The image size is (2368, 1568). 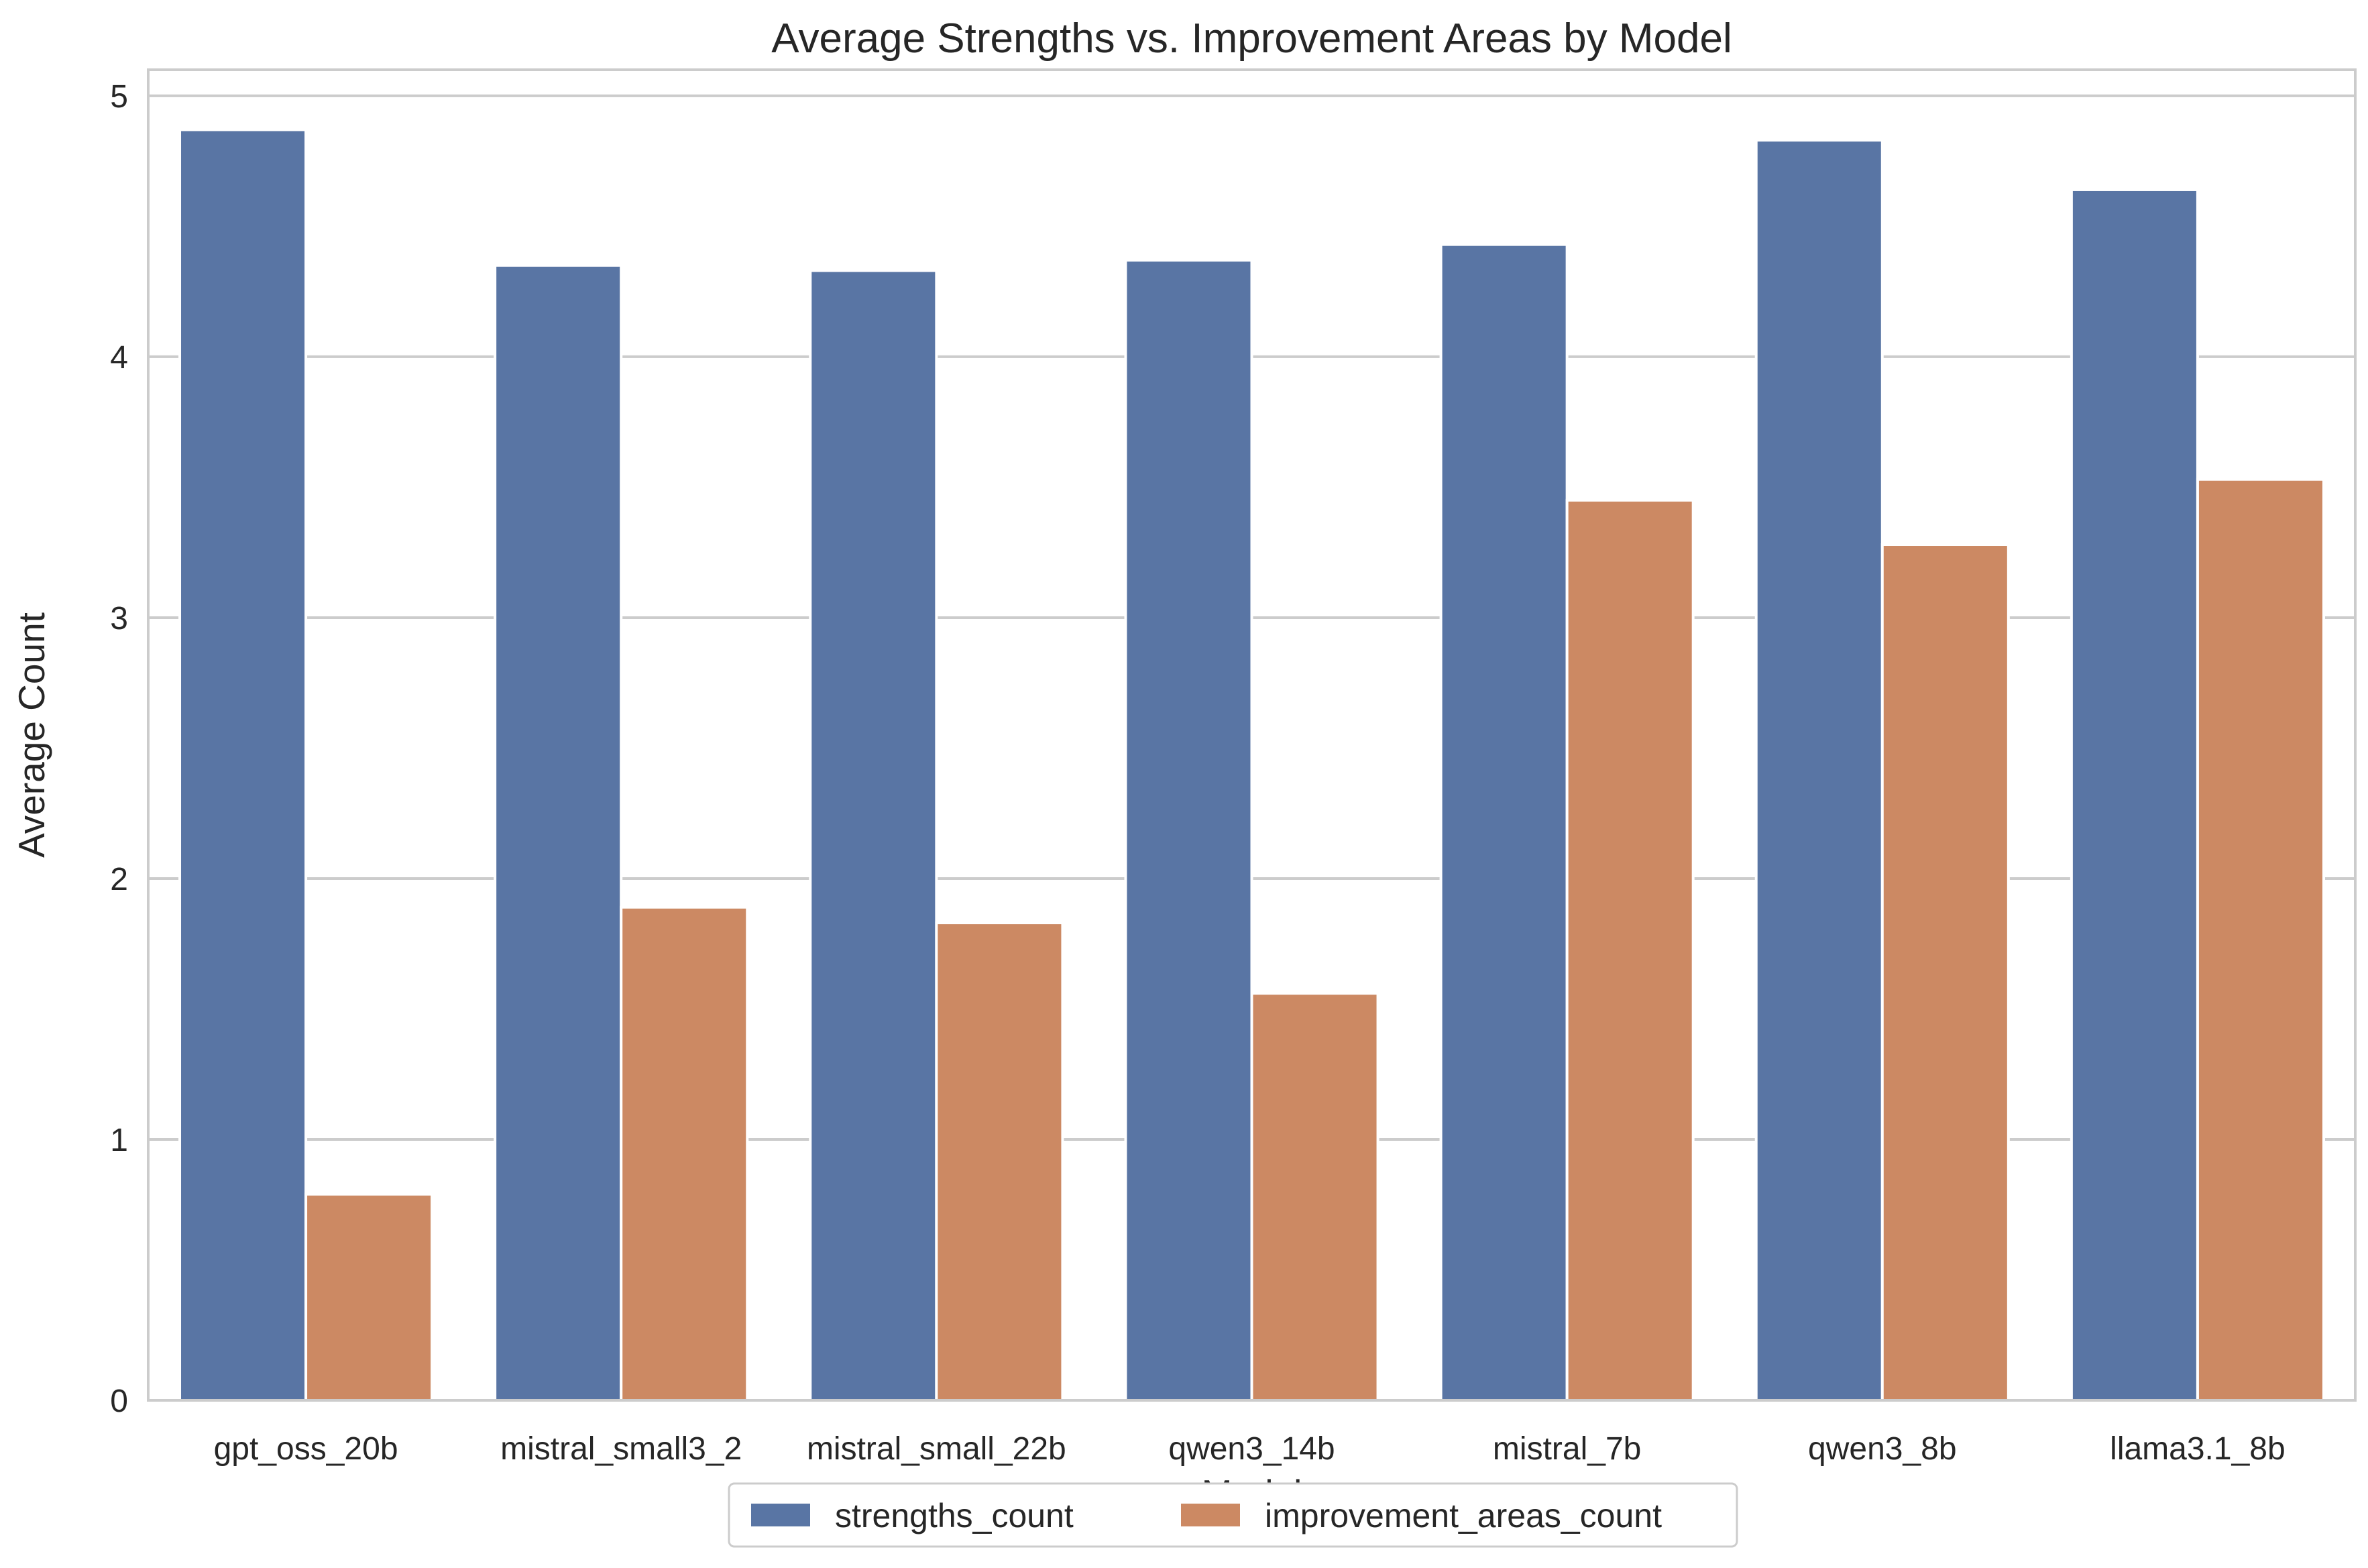 I want to click on bar-improvement_areas_count-gpt_oss_20b, so click(x=369, y=1297).